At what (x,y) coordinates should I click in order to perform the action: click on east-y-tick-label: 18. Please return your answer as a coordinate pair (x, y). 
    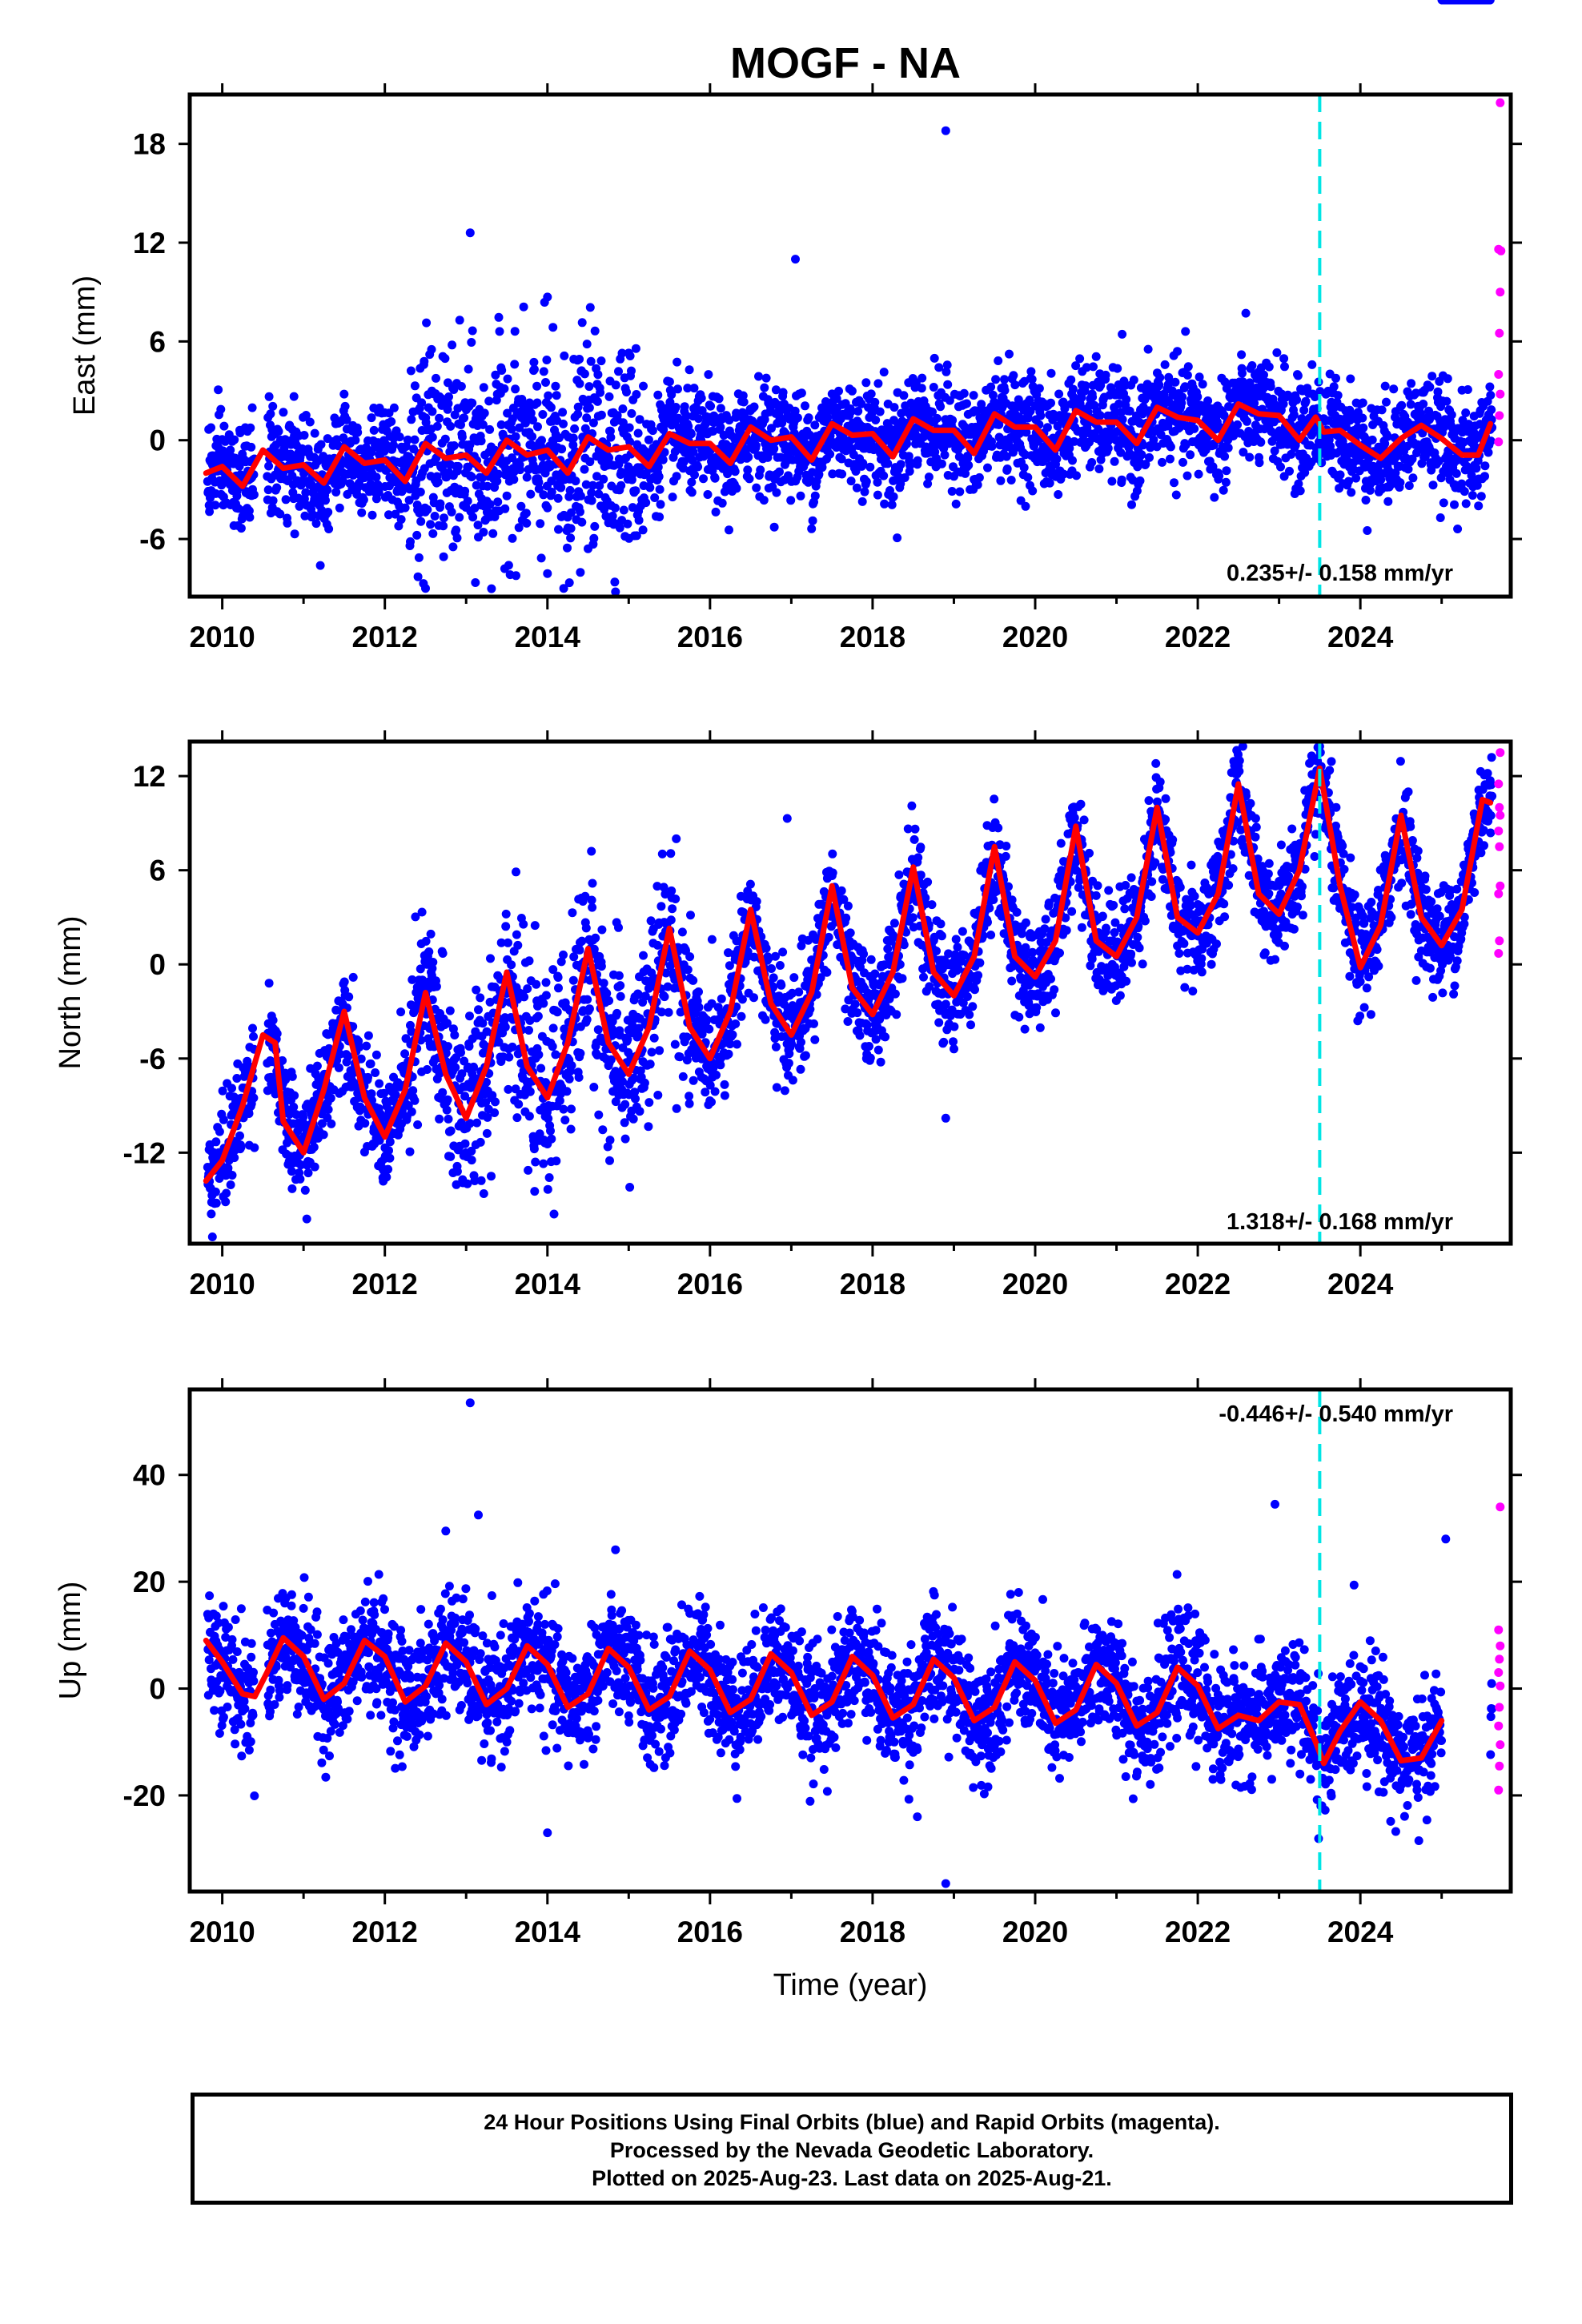
    Looking at the image, I should click on (149, 144).